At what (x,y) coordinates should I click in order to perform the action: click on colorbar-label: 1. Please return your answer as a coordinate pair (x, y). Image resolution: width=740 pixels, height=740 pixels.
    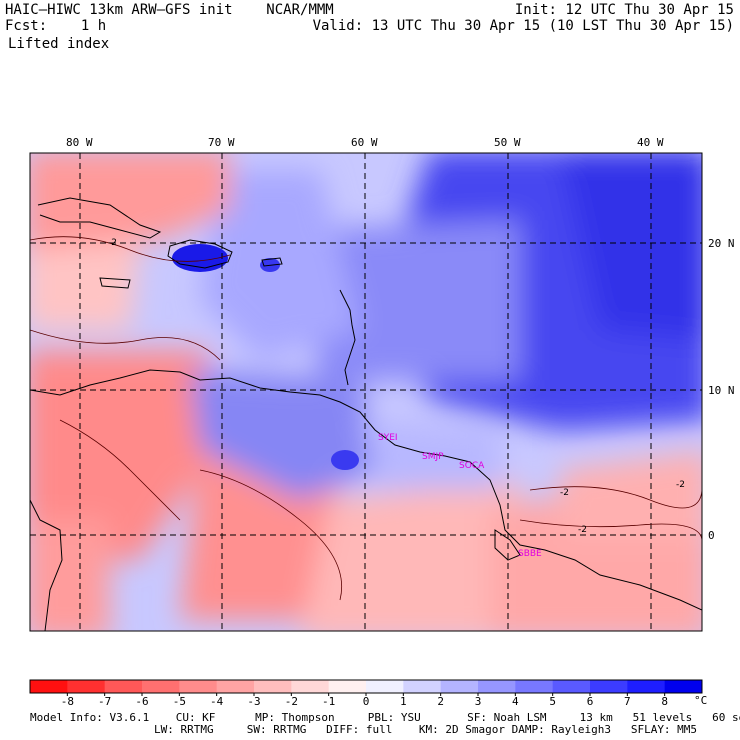
    Looking at the image, I should click on (403, 701).